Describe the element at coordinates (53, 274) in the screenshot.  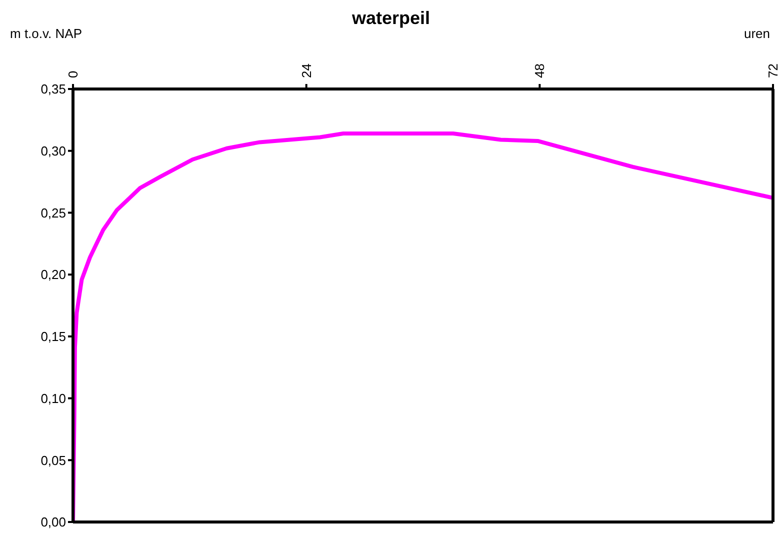
I see `y-tick-label: 0,20` at that location.